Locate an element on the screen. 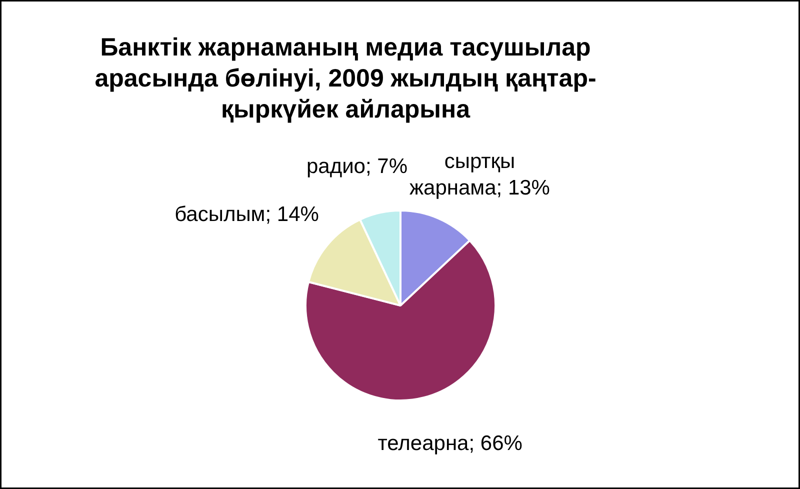 This screenshot has width=800, height=489. chart-title: Банктік жарнаманың медиа тасушылар арасында бөлінуі, 2009 жылдың қаңтар-қыркүйек айларына is located at coordinates (345, 79).